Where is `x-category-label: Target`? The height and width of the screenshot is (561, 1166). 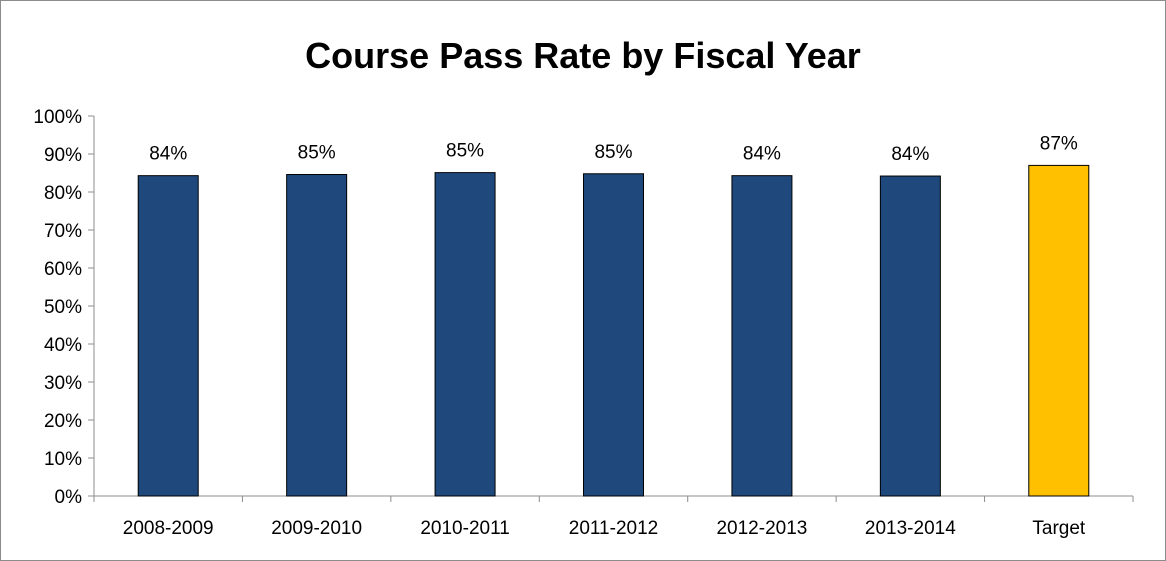
x-category-label: Target is located at coordinates (1059, 528).